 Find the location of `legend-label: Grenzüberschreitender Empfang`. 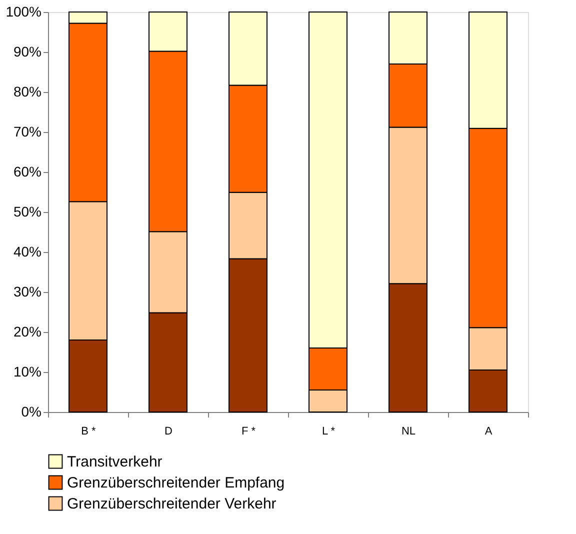

legend-label: Grenzüberschreitender Empfang is located at coordinates (176, 483).